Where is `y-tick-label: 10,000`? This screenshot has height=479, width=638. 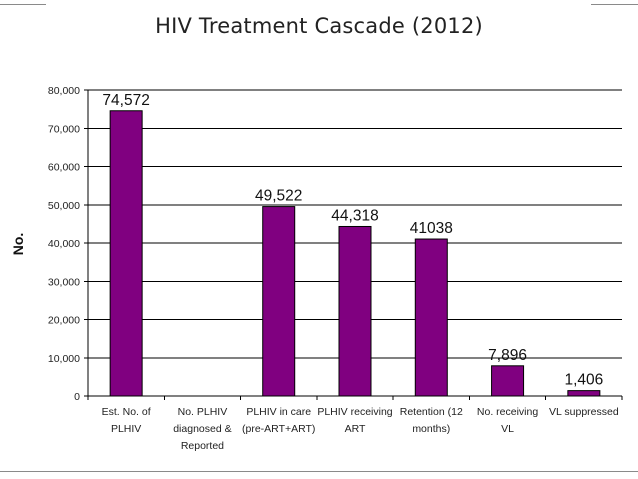
y-tick-label: 10,000 is located at coordinates (64, 359).